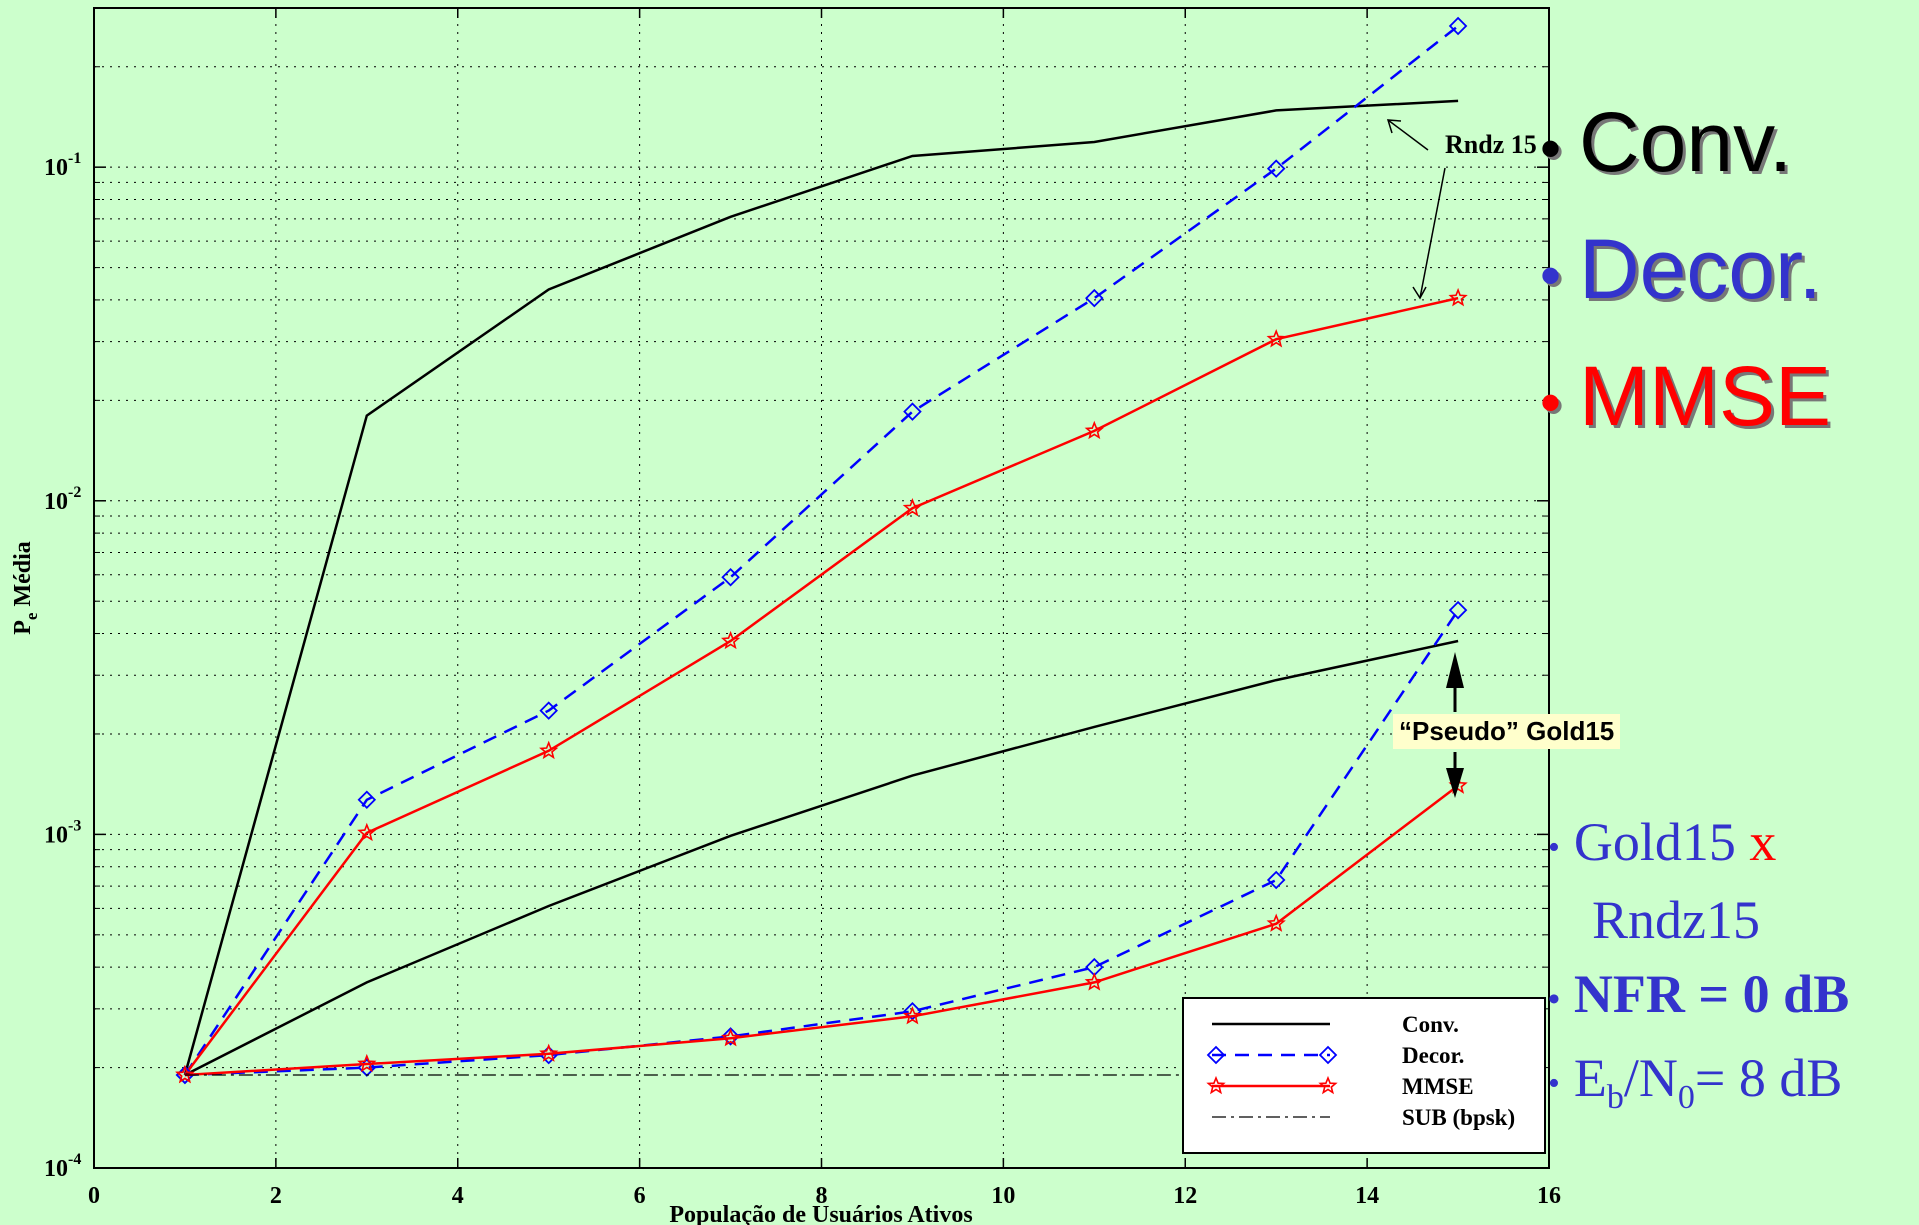  What do you see at coordinates (1433, 1055) in the screenshot?
I see `legend-label: Decor.` at bounding box center [1433, 1055].